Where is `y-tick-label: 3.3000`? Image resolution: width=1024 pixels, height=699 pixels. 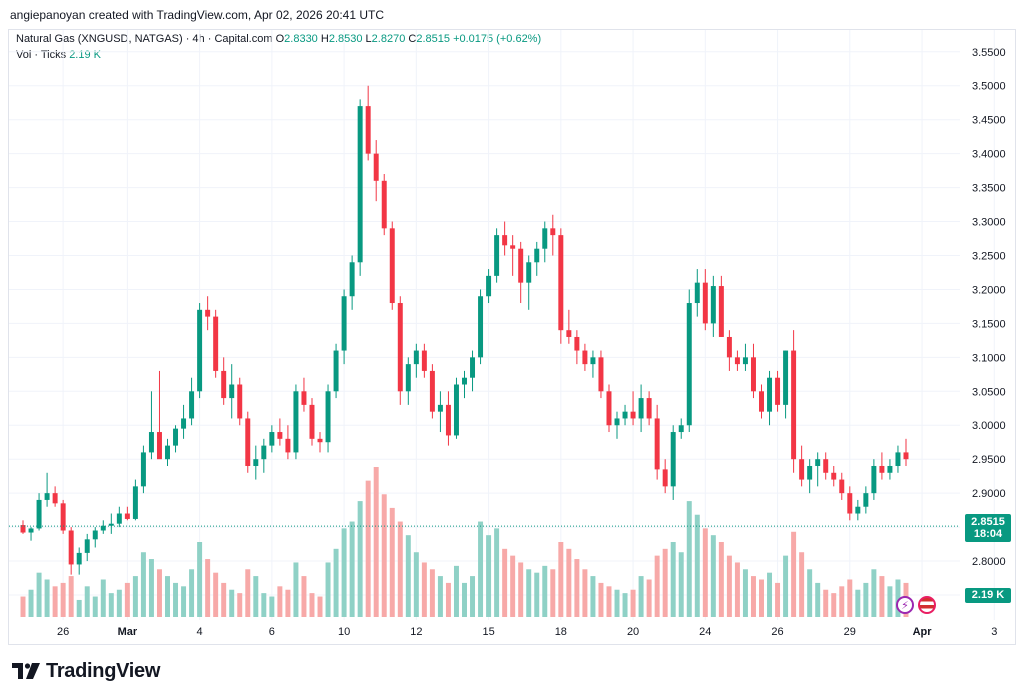
y-tick-label: 3.3000 is located at coordinates (989, 223).